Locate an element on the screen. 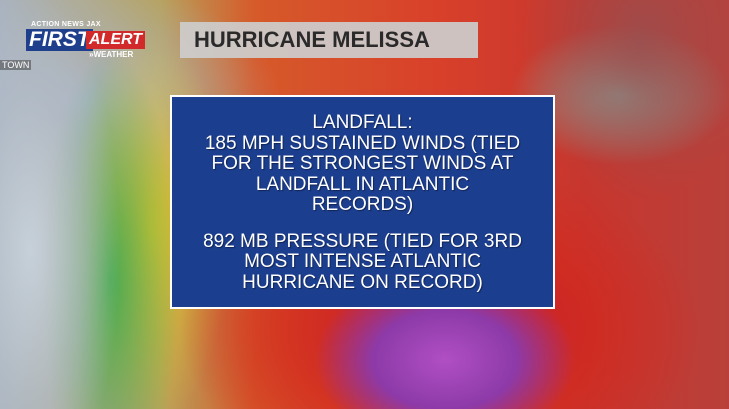 The image size is (729, 409). logo-alert: ALERT is located at coordinates (116, 40).